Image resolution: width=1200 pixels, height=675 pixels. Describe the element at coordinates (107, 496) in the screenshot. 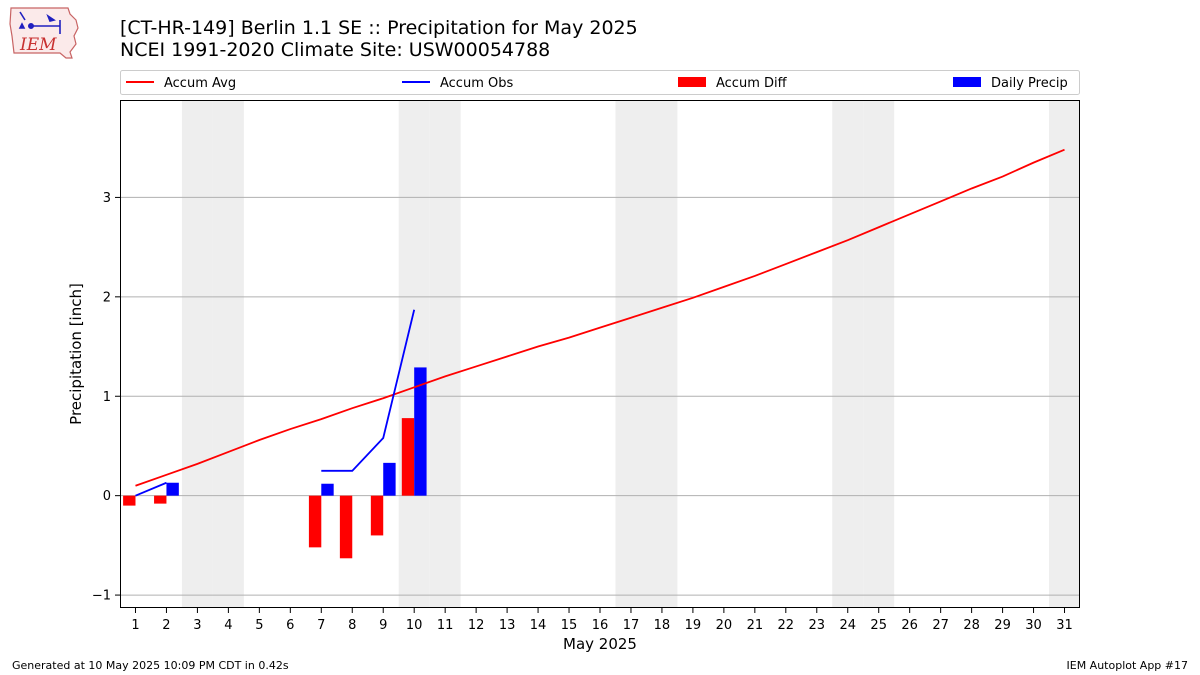

I see `y-tick-label: 0` at that location.